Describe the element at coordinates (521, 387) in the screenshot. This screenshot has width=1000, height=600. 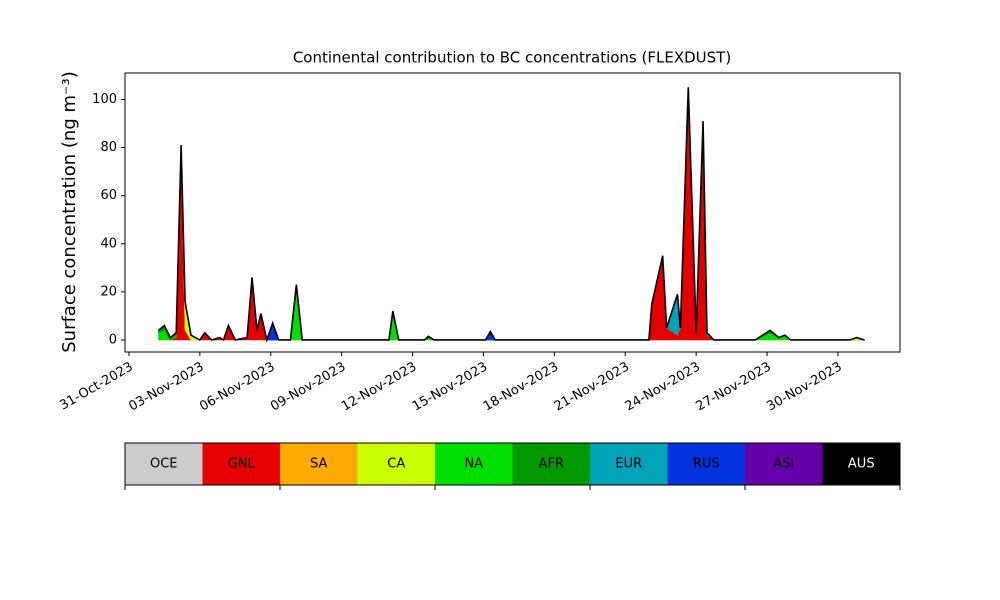
I see `x-tick-label: 18-Nov-2023` at that location.